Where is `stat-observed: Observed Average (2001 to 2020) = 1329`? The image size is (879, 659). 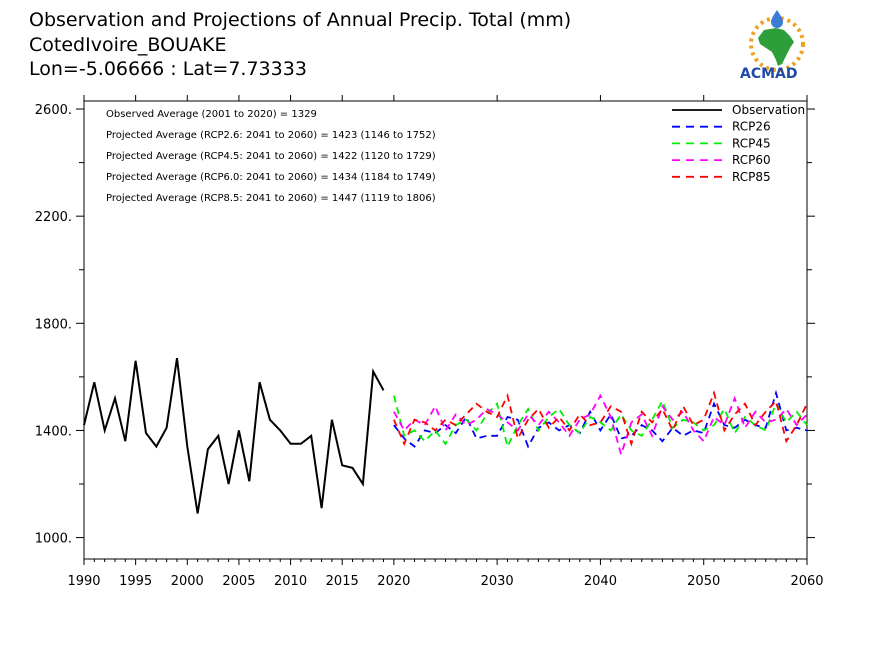 stat-observed: Observed Average (2001 to 2020) = 1329 is located at coordinates (211, 114).